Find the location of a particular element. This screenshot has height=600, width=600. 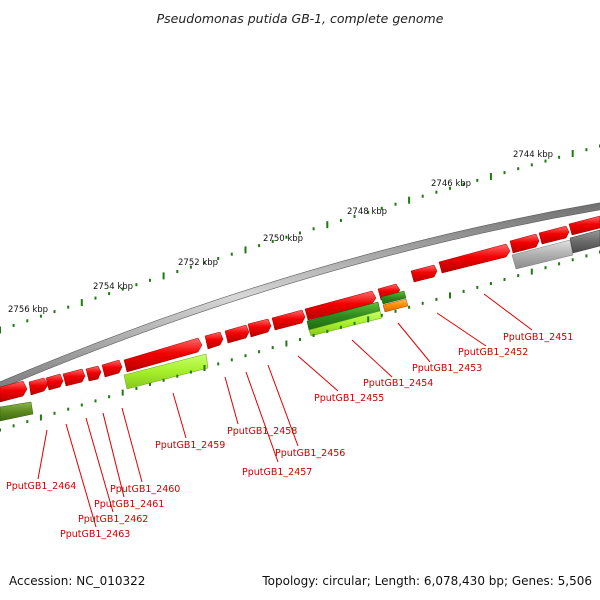

reverse-gene-olive is located at coordinates (17, 411).